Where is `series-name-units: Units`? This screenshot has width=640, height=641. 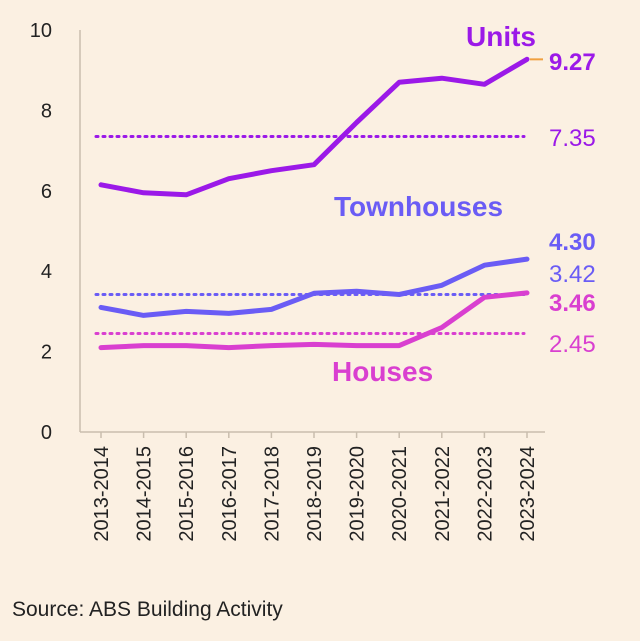
series-name-units: Units is located at coordinates (501, 36).